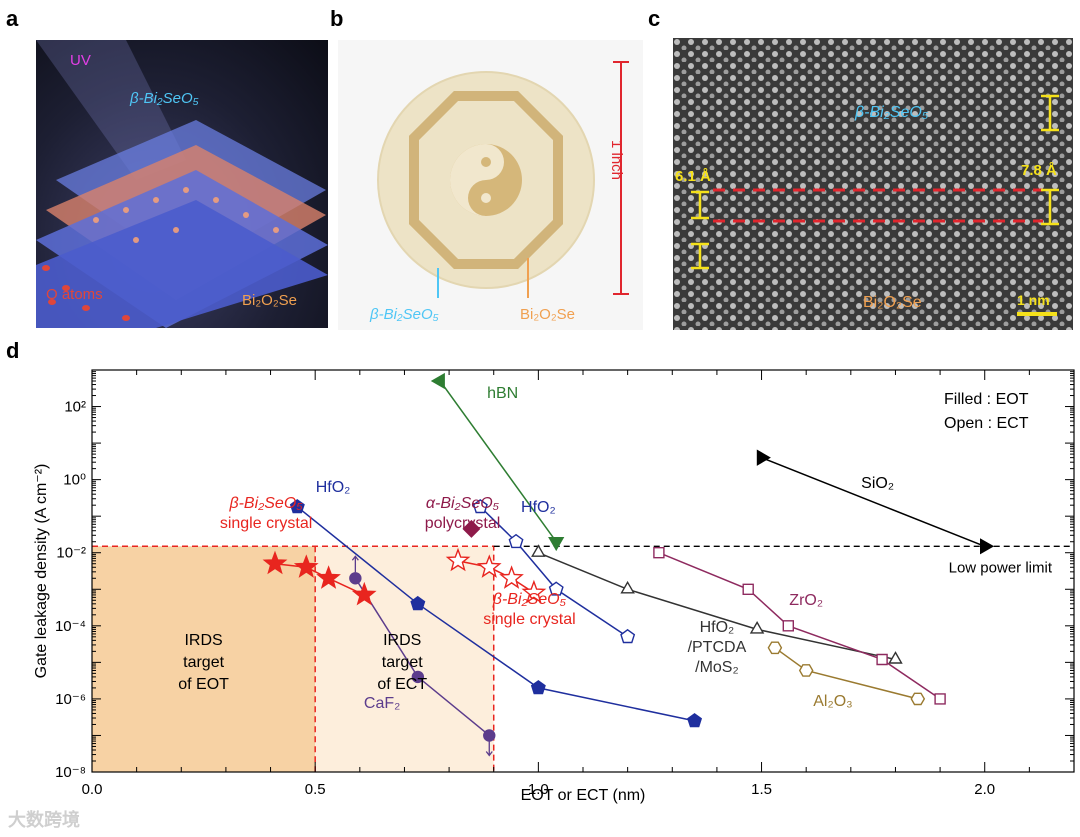 This screenshot has width=1080, height=837. What do you see at coordinates (583, 795) in the screenshot?
I see `x-axis-title: EOT or ECT (nm)` at bounding box center [583, 795].